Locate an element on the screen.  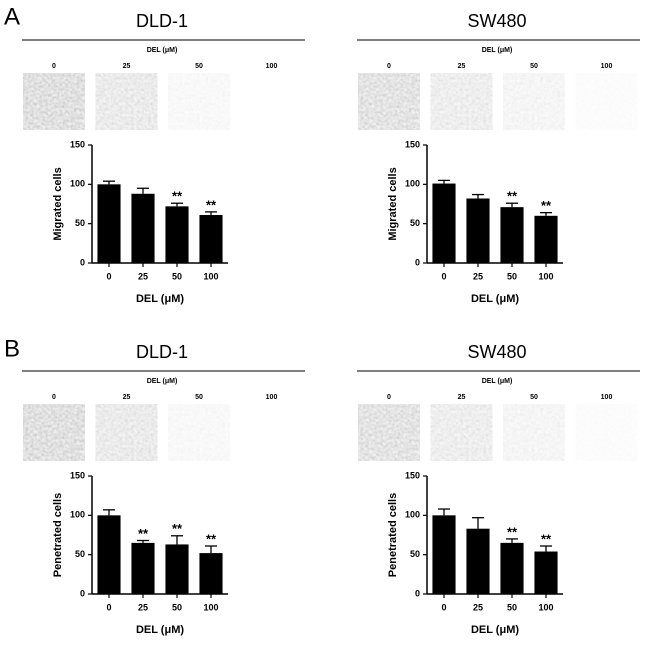
panel-label: A is located at coordinates (12, 16).